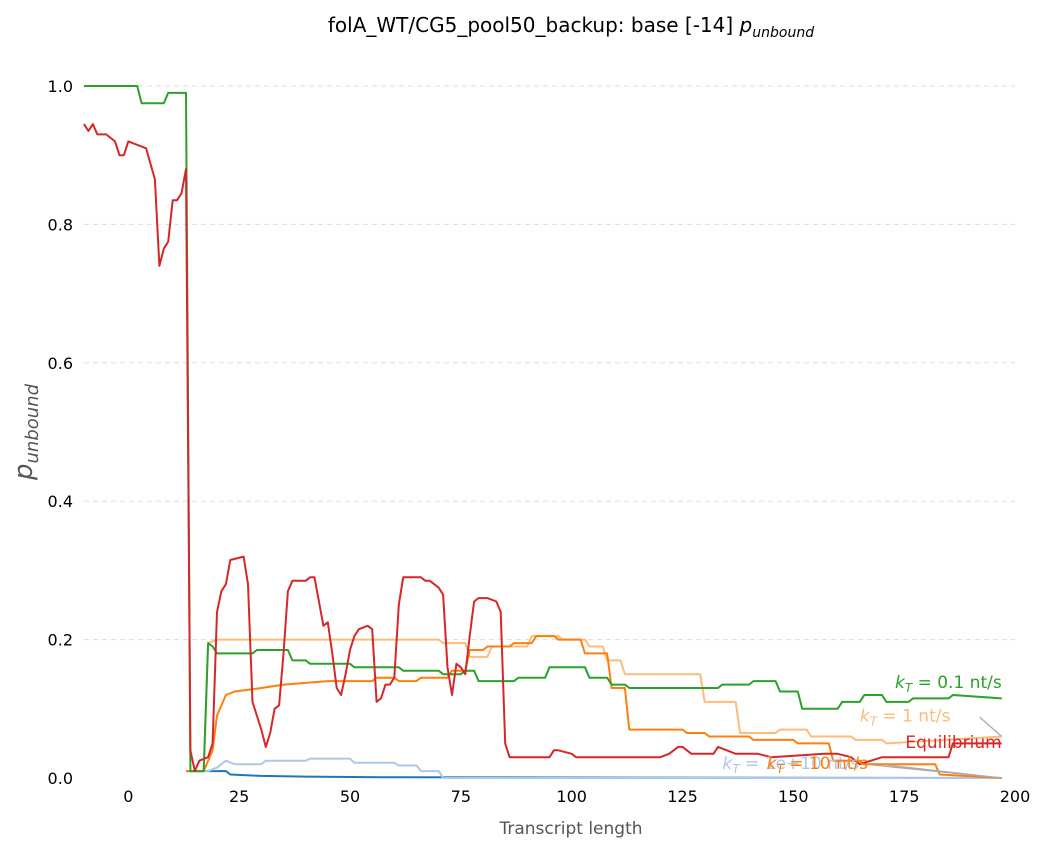 The height and width of the screenshot is (847, 1042). Describe the element at coordinates (953, 743) in the screenshot. I see `series-label-2: Equilibrium` at that location.